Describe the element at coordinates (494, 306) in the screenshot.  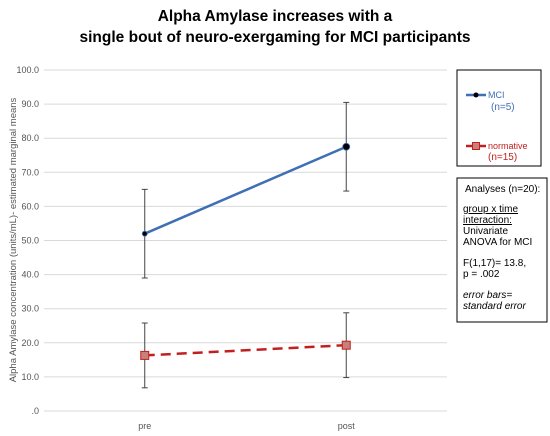
I see `analyses-italic-2: standard error` at that location.